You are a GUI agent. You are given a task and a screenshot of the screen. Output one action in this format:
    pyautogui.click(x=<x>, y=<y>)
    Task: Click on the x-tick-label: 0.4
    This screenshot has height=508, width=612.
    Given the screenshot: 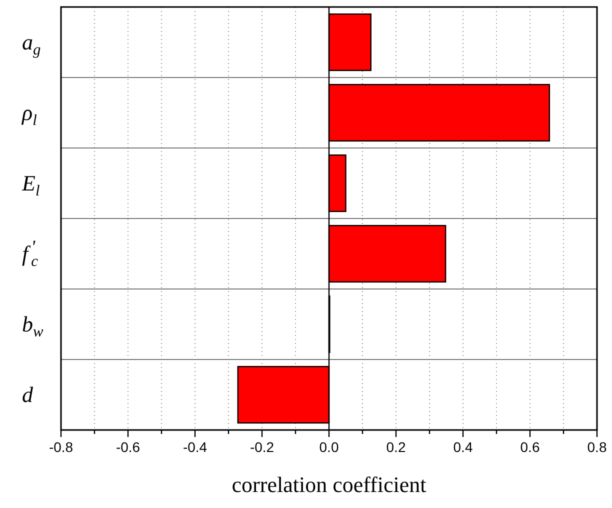 What is the action you would take?
    pyautogui.click(x=463, y=447)
    